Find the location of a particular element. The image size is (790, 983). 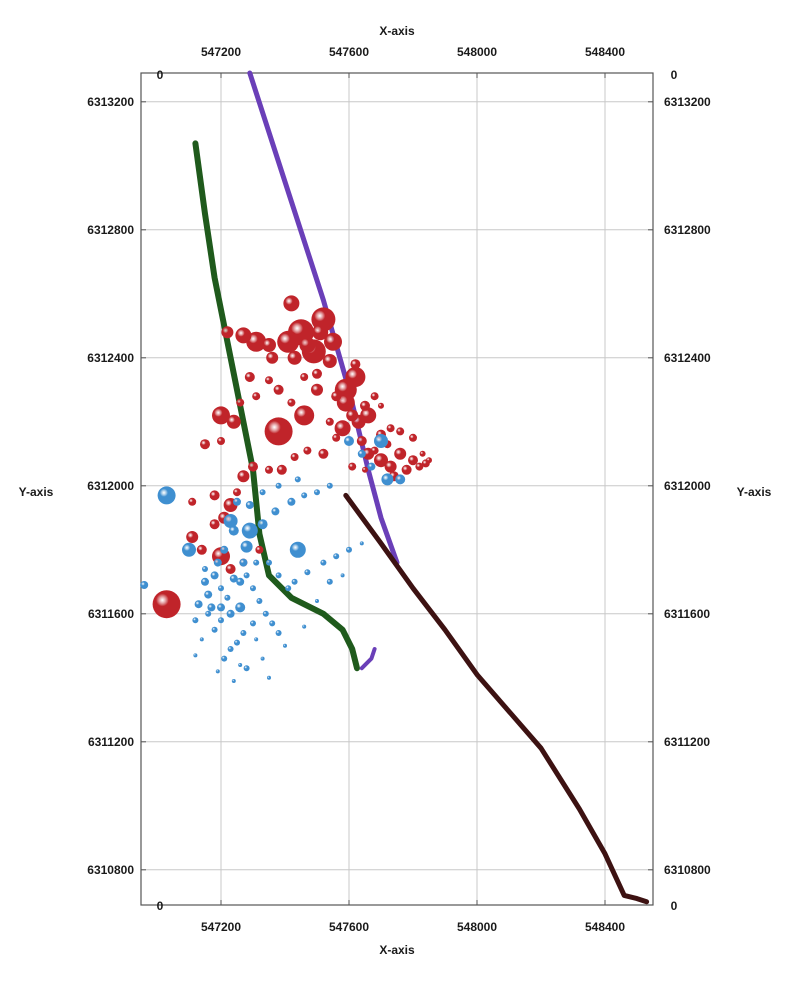

y-tick-label-right: 6311600 is located at coordinates (687, 614).